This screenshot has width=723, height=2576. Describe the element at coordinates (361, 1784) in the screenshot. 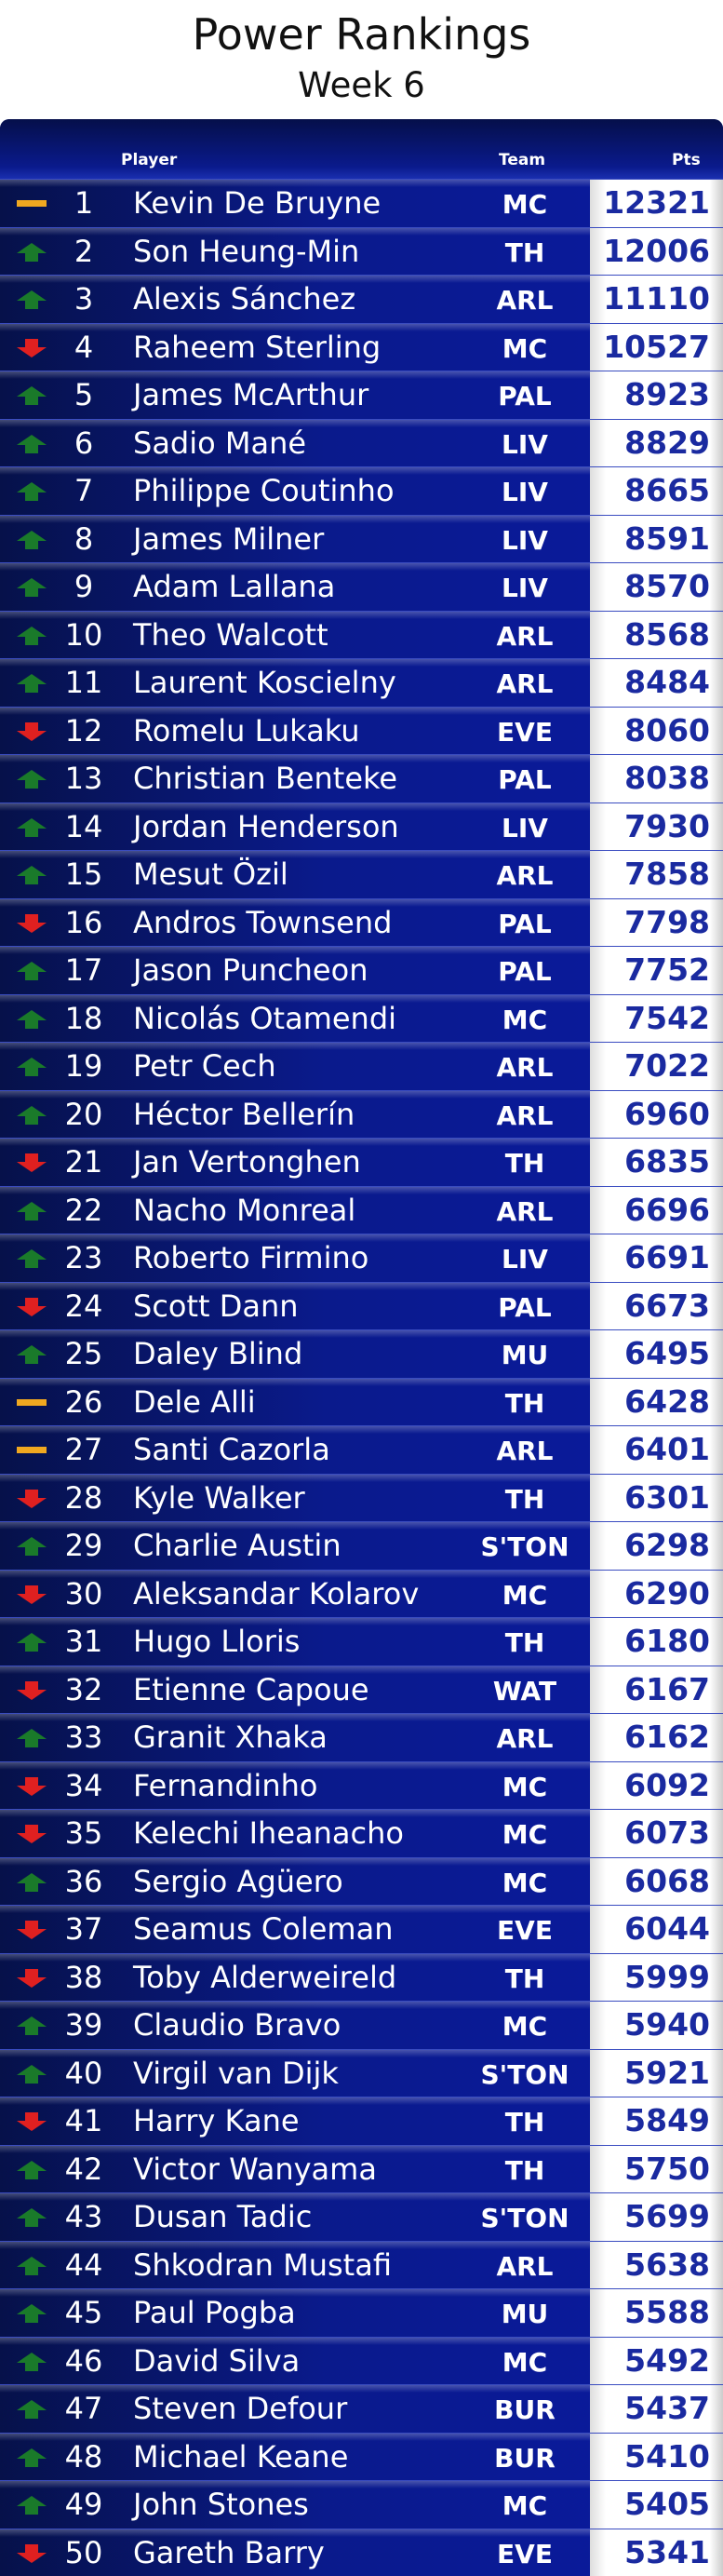

I see `table-row: 34 Fernandinho MC 6092` at that location.